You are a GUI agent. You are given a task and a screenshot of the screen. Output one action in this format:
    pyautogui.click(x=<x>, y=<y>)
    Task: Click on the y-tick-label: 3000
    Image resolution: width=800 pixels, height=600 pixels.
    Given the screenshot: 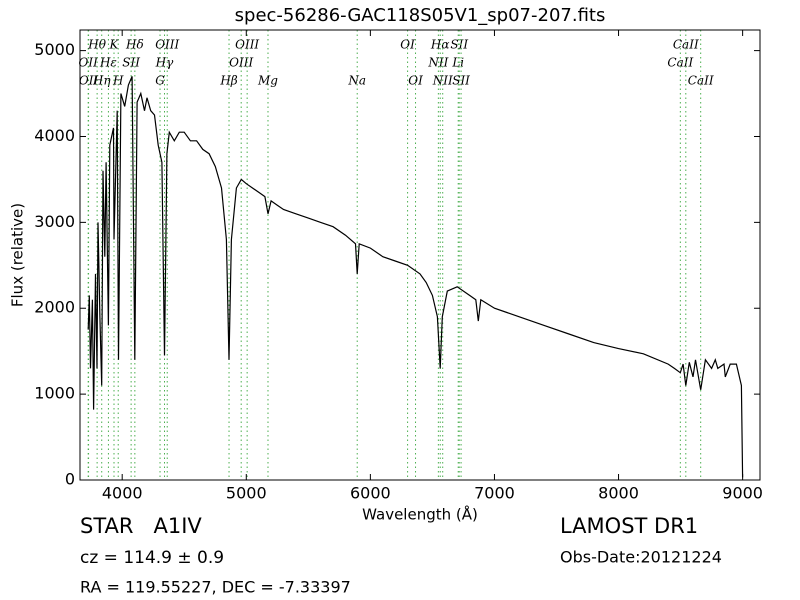 What is the action you would take?
    pyautogui.click(x=54, y=221)
    